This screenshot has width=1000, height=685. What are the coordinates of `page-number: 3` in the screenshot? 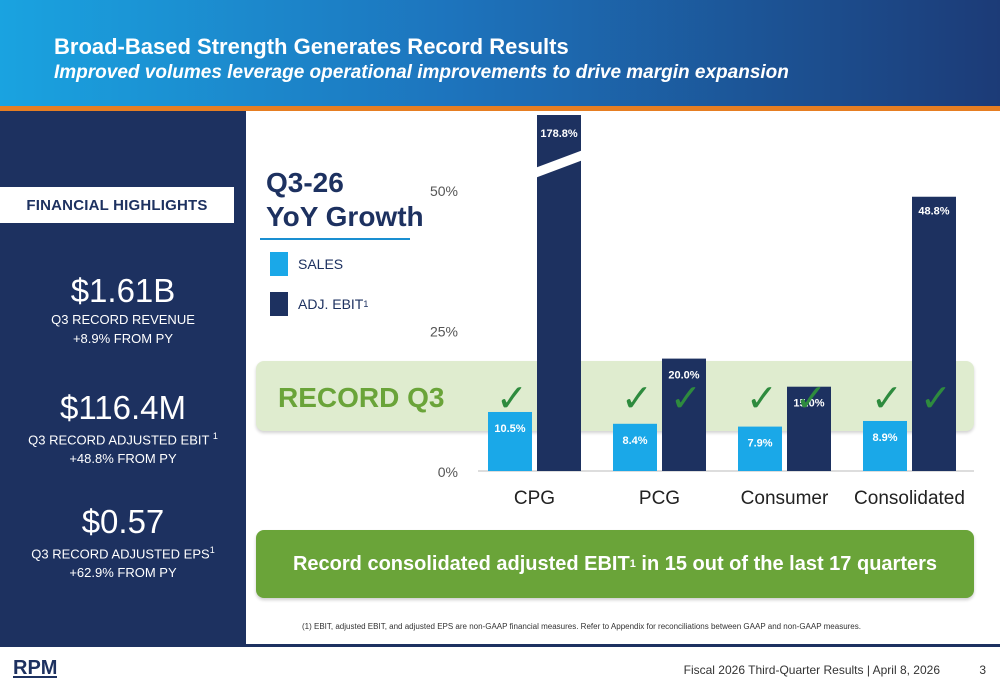 It's located at (982, 670).